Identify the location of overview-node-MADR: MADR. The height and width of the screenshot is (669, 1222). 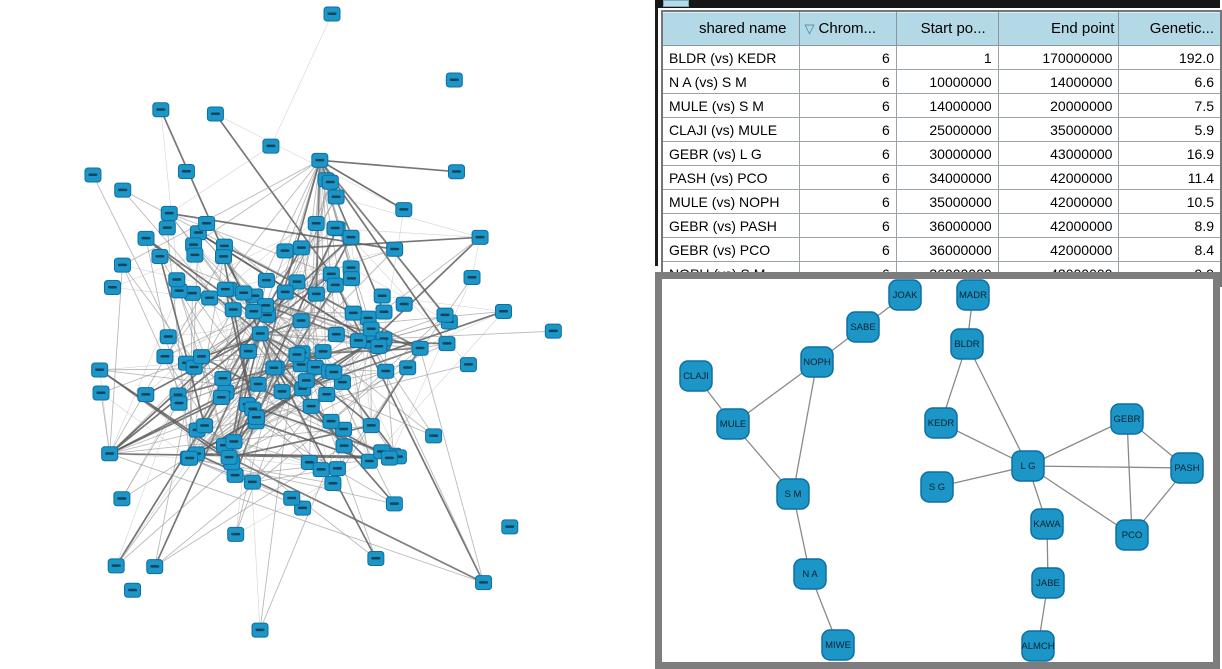
(973, 295).